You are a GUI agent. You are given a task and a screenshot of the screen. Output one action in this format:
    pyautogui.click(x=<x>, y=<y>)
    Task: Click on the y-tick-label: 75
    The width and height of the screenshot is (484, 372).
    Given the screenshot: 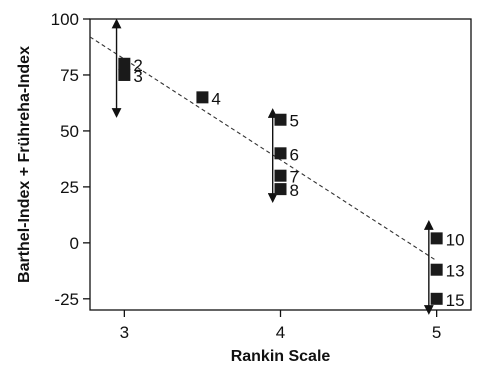 What is the action you would take?
    pyautogui.click(x=69, y=75)
    